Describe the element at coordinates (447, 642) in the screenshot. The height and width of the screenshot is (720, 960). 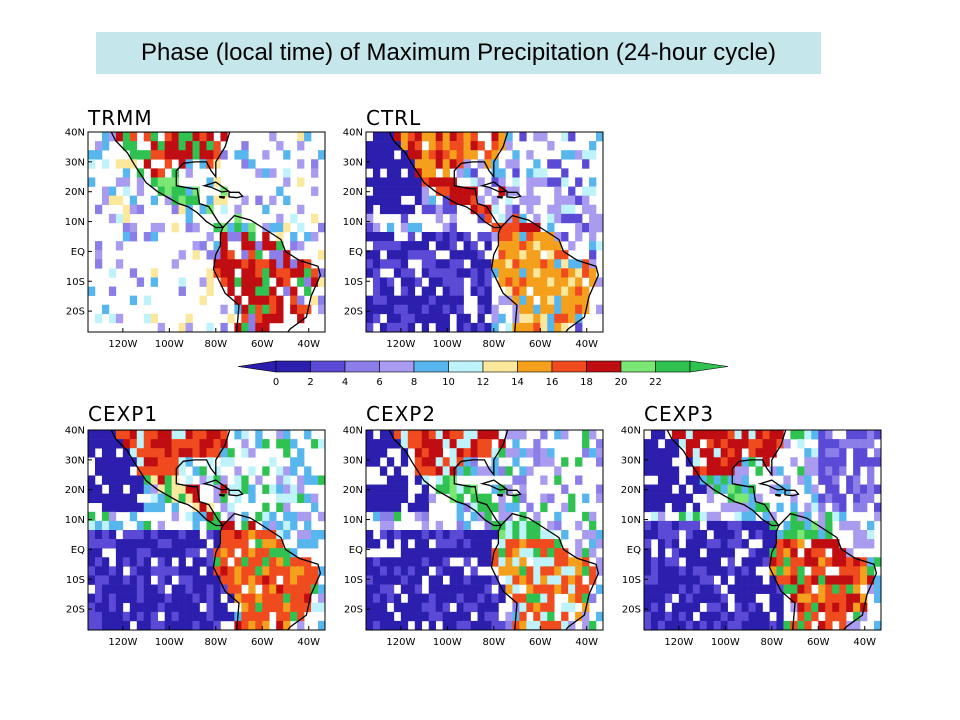
I see `x-tick-label: 100W` at that location.